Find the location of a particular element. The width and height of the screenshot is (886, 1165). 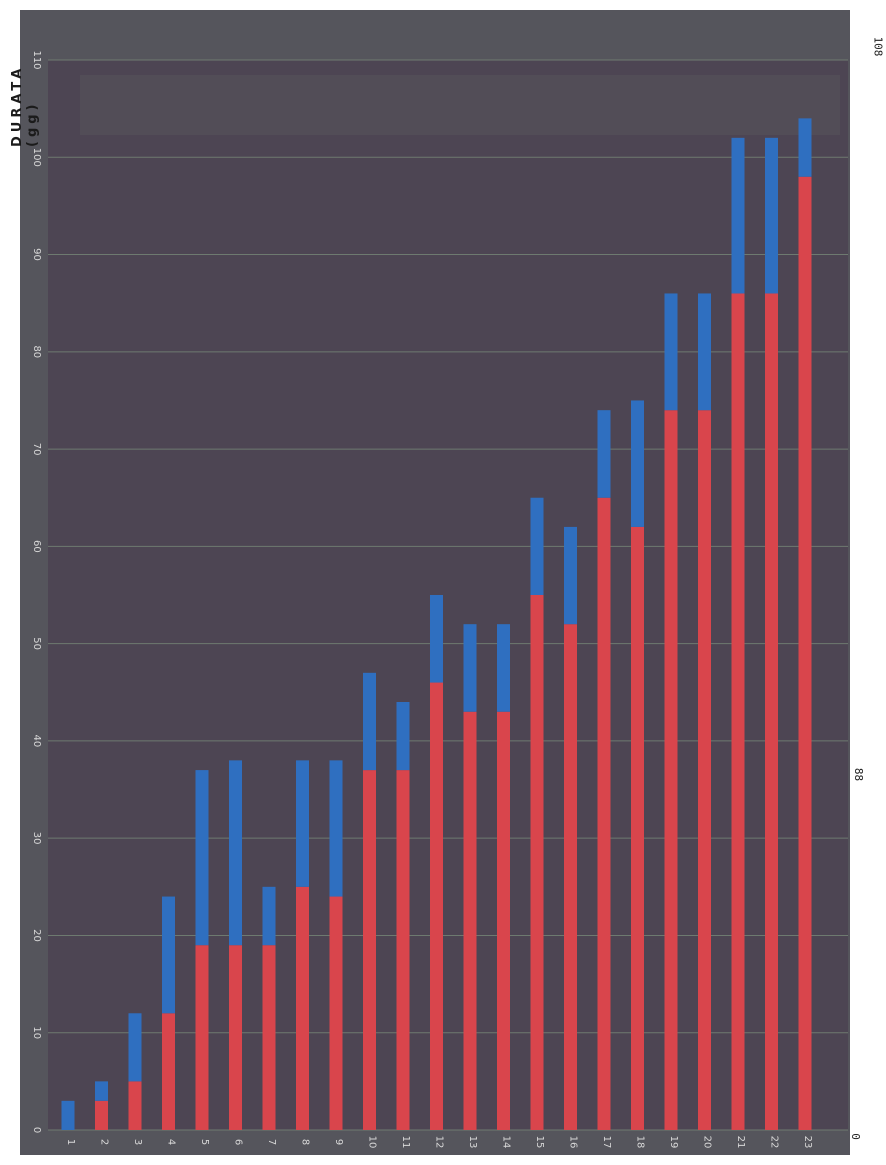

y-tick-label: 90 is located at coordinates (36, 254).